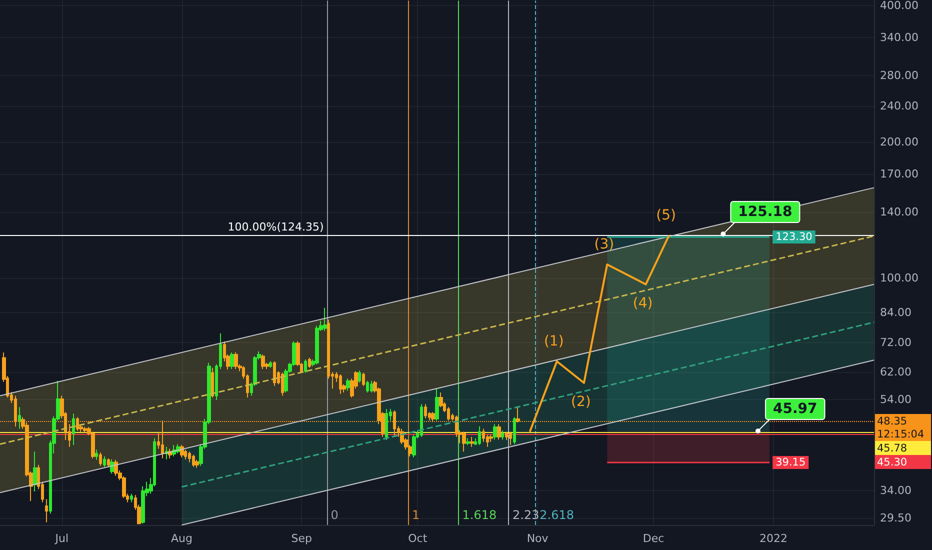  Describe the element at coordinates (899, 141) in the screenshot. I see `y-tick-label: 200.00` at that location.